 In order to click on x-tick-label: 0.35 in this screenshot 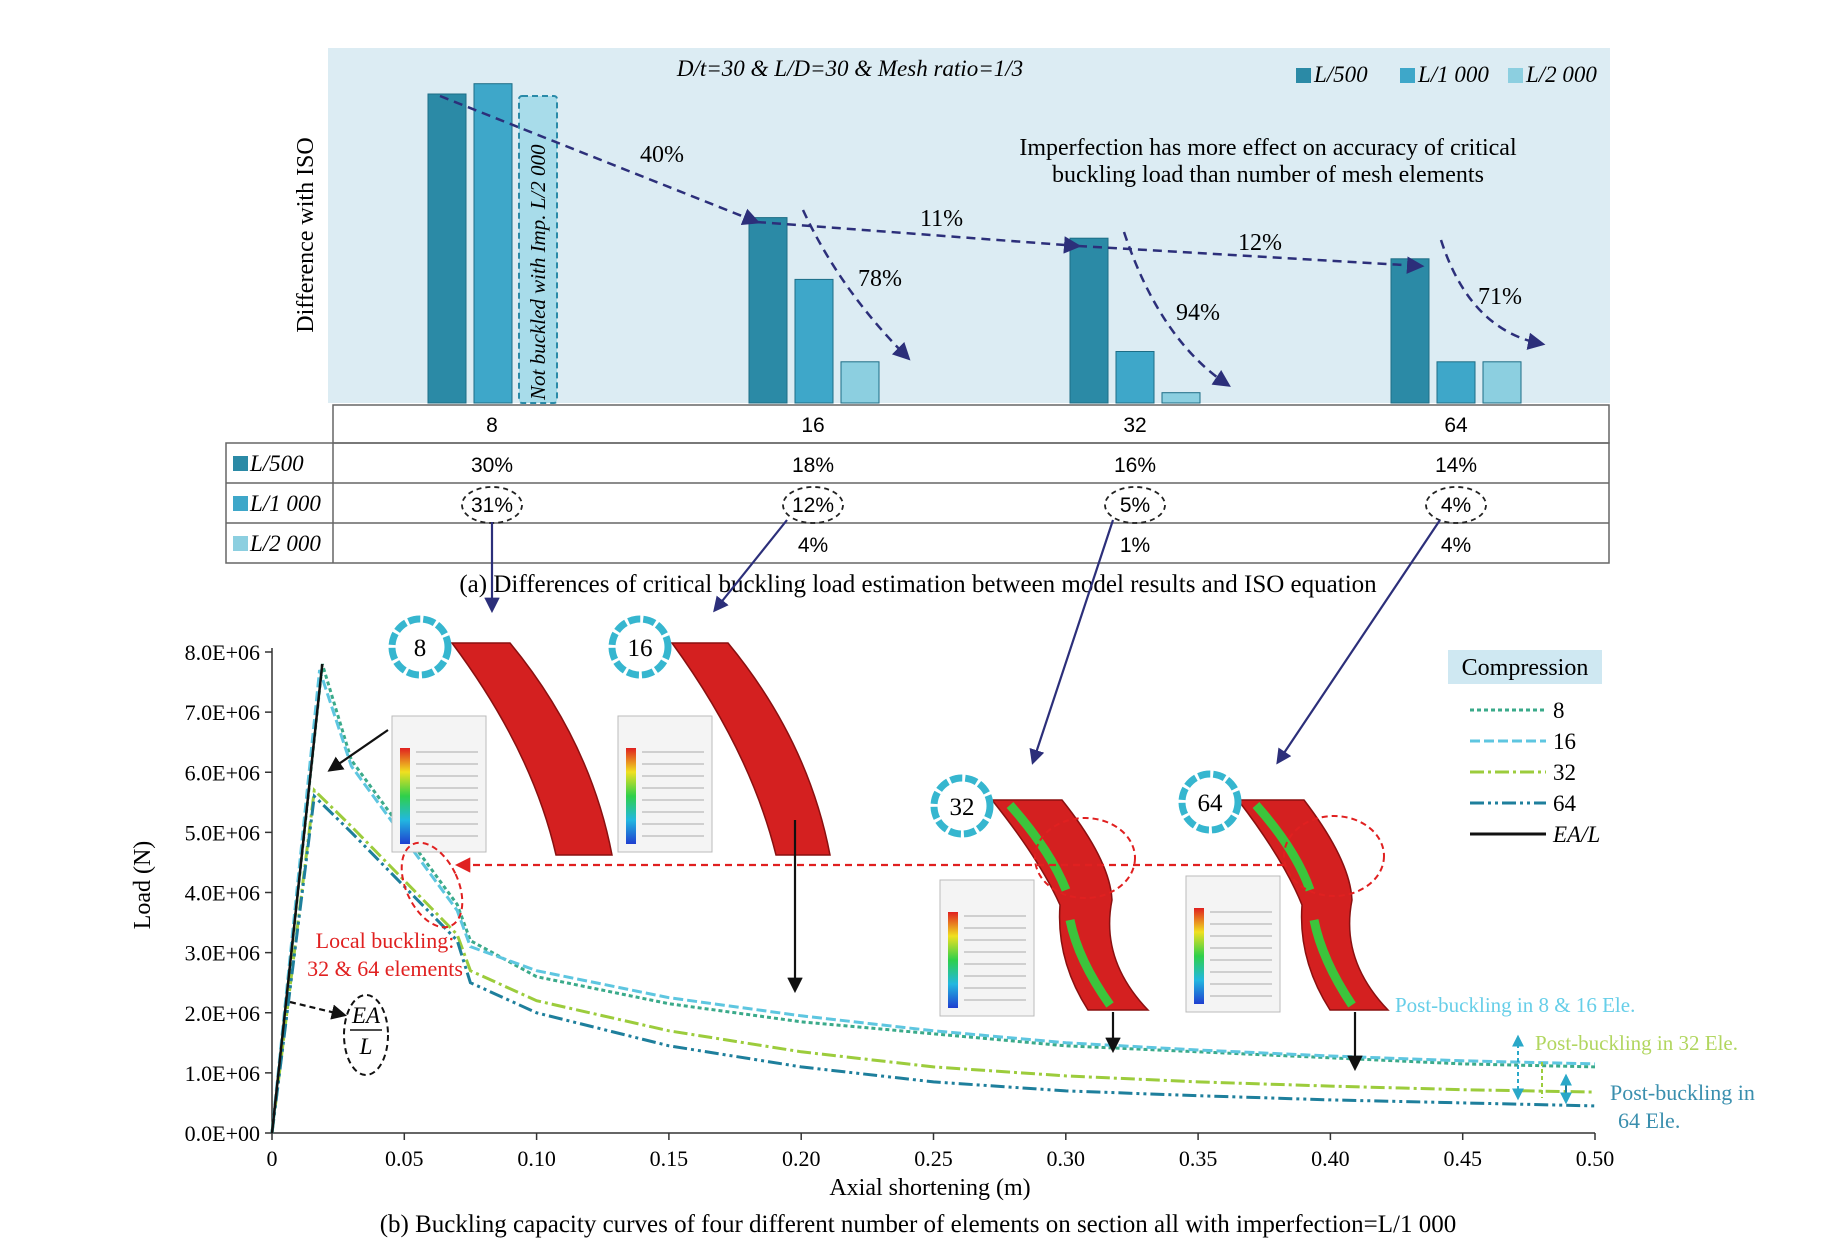, I will do `click(1198, 1158)`.